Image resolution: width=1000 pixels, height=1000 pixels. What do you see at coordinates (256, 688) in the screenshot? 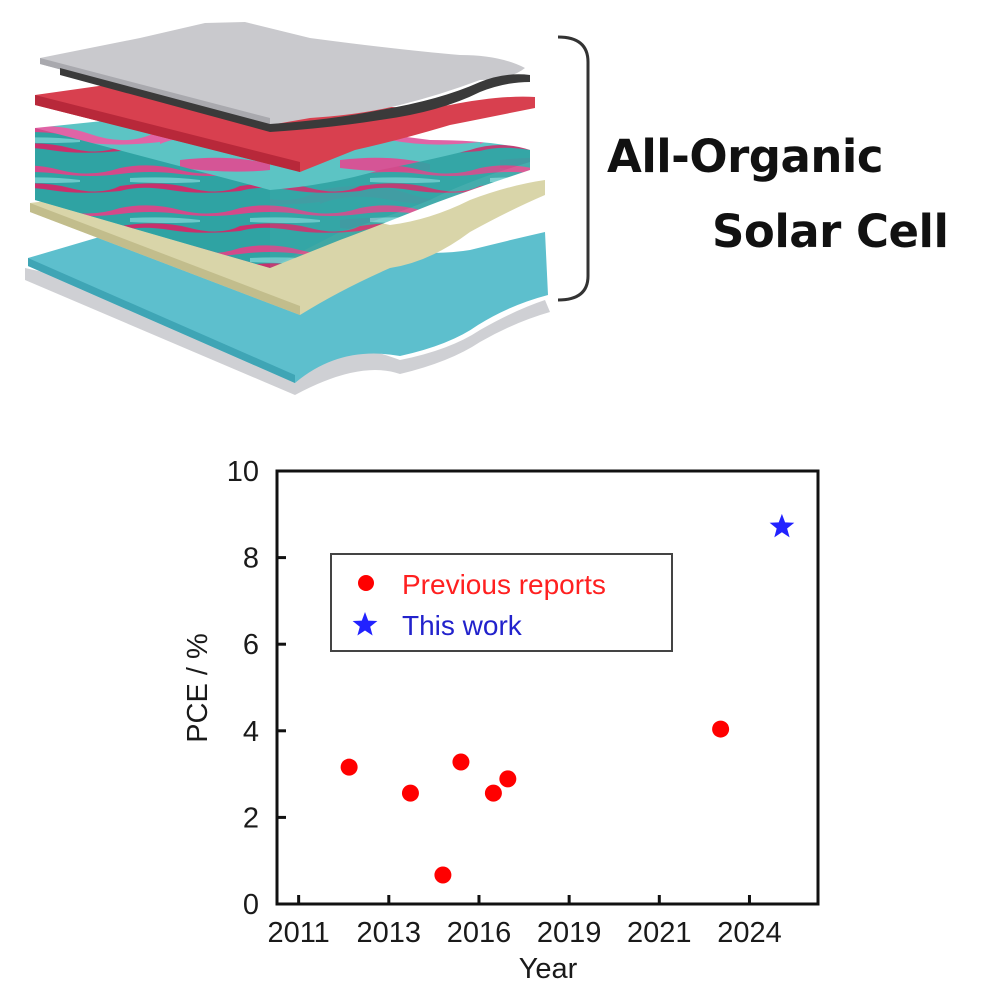
I see `y-axis: 0 2 4 6 8 10` at bounding box center [256, 688].